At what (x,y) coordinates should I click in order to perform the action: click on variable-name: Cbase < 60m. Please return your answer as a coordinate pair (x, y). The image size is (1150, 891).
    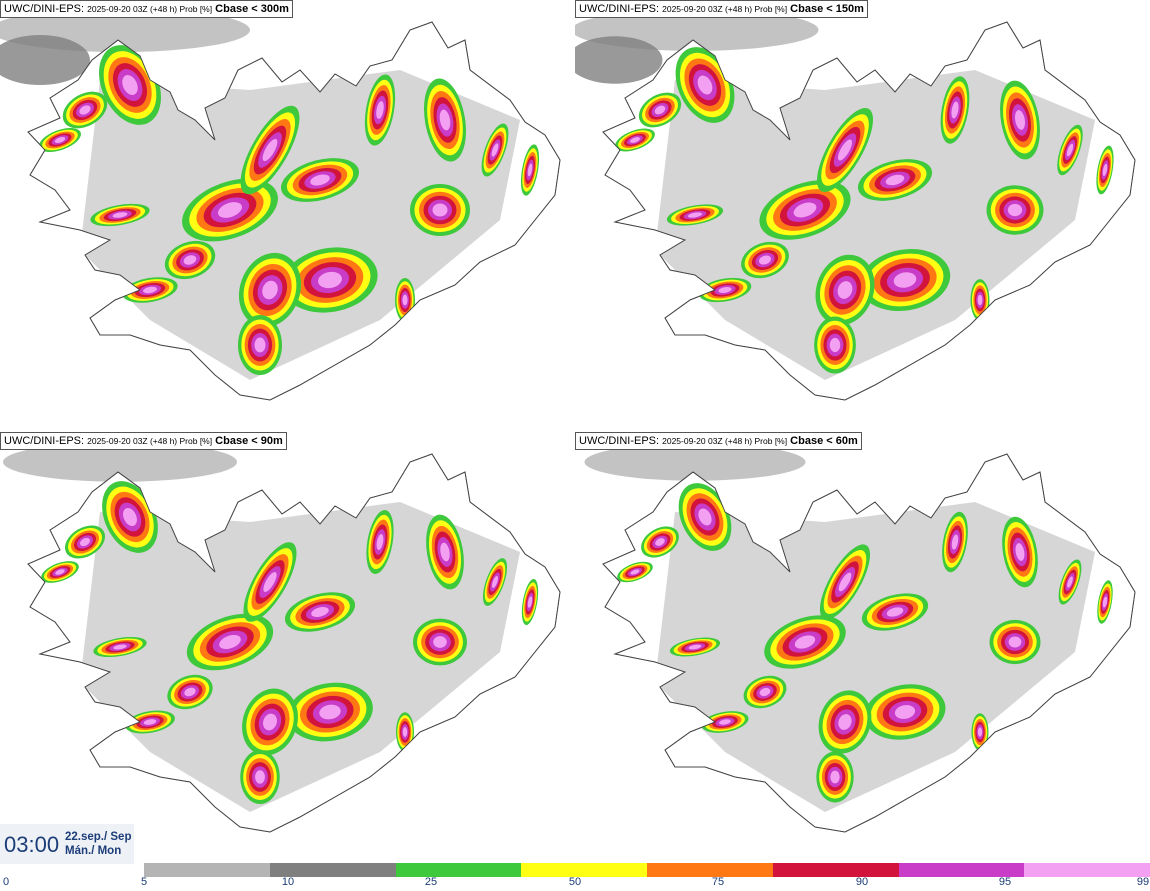
    Looking at the image, I should click on (824, 441).